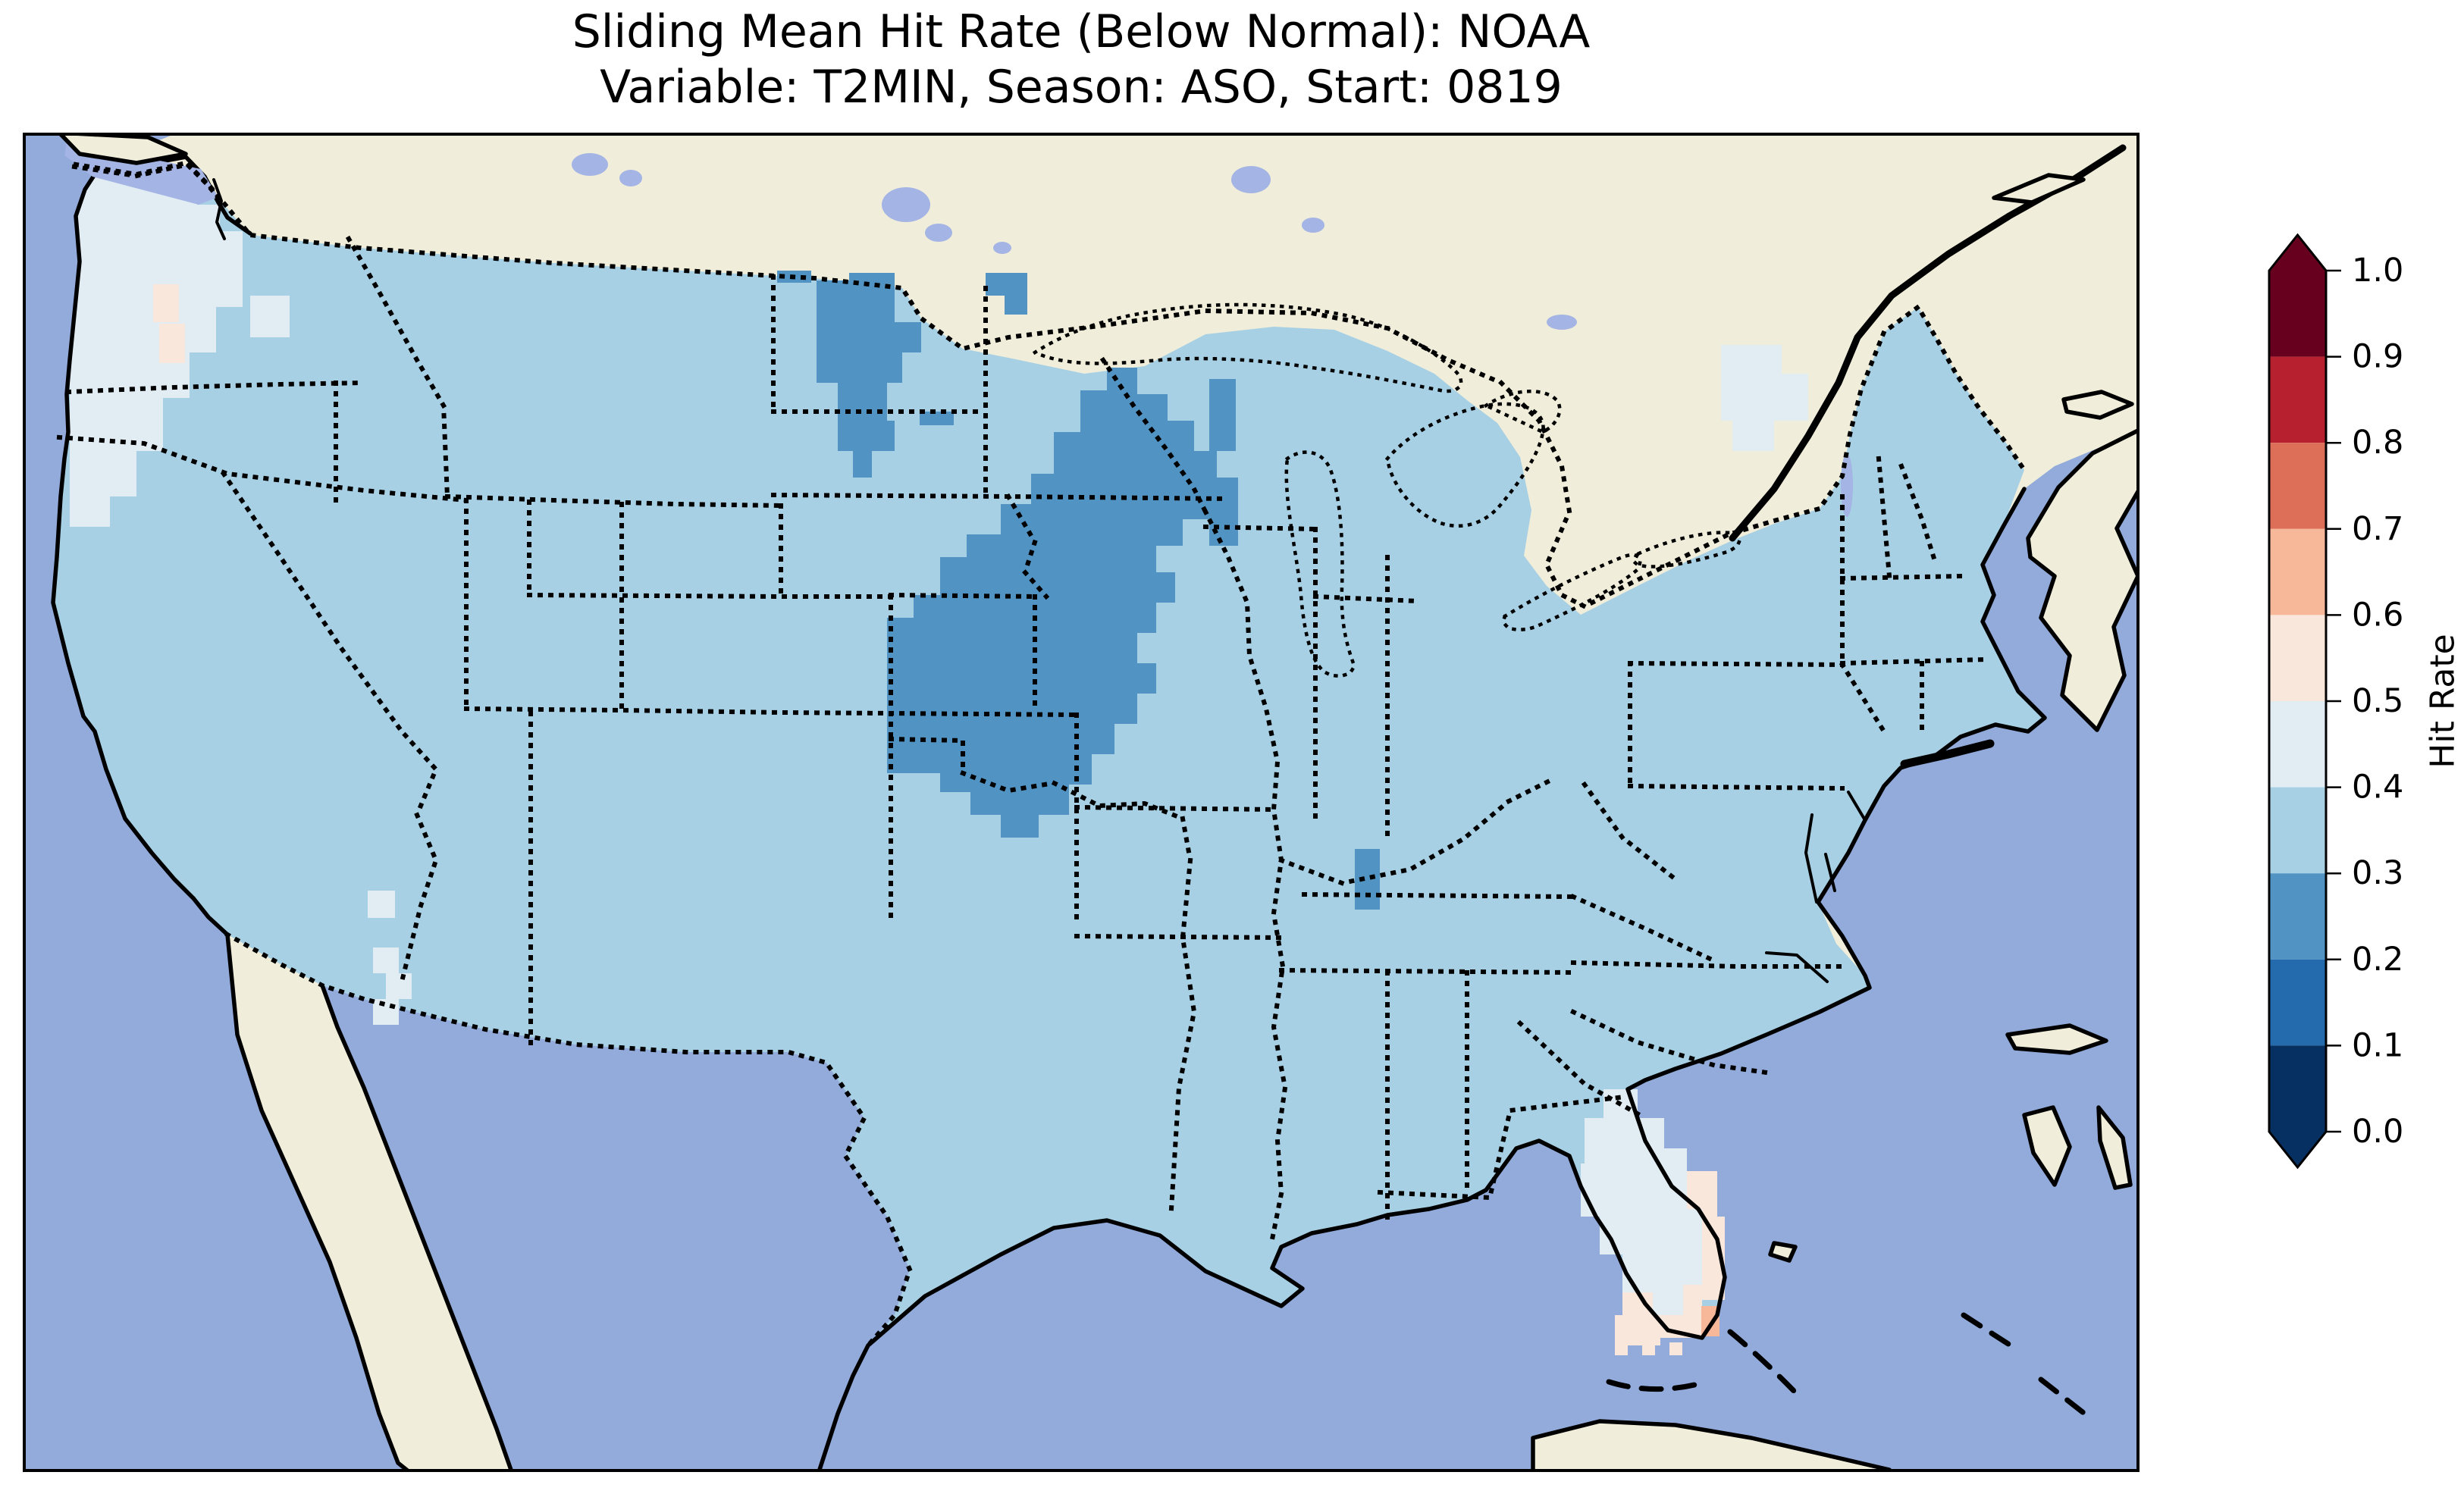 Image resolution: width=2464 pixels, height=1494 pixels. Describe the element at coordinates (1503, 1147) in the screenshot. I see `state-border-fl-north` at that location.